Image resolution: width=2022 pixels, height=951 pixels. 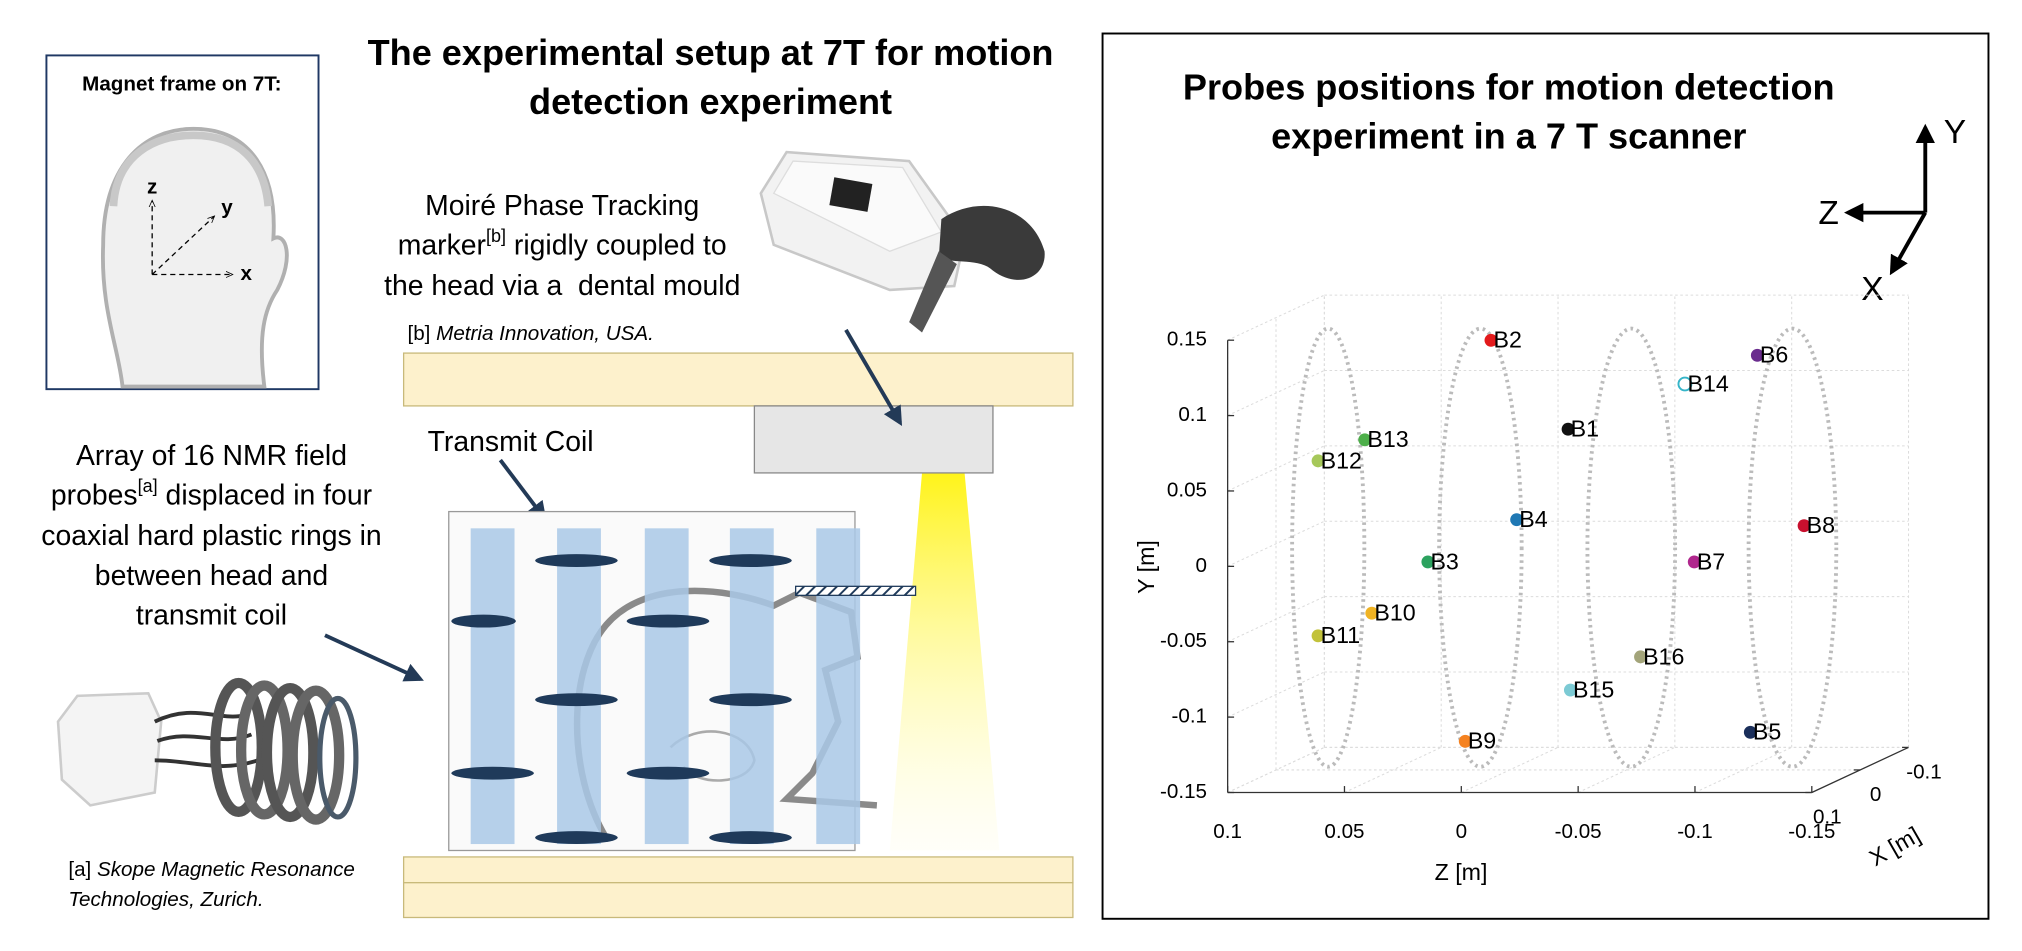 I want to click on superscript: [a], so click(x=148, y=486).